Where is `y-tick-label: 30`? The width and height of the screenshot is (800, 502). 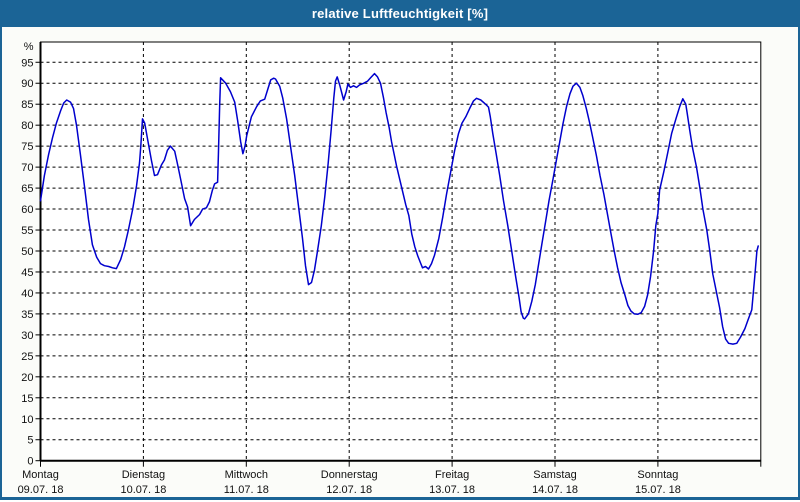 y-tick-label: 30 is located at coordinates (27, 336).